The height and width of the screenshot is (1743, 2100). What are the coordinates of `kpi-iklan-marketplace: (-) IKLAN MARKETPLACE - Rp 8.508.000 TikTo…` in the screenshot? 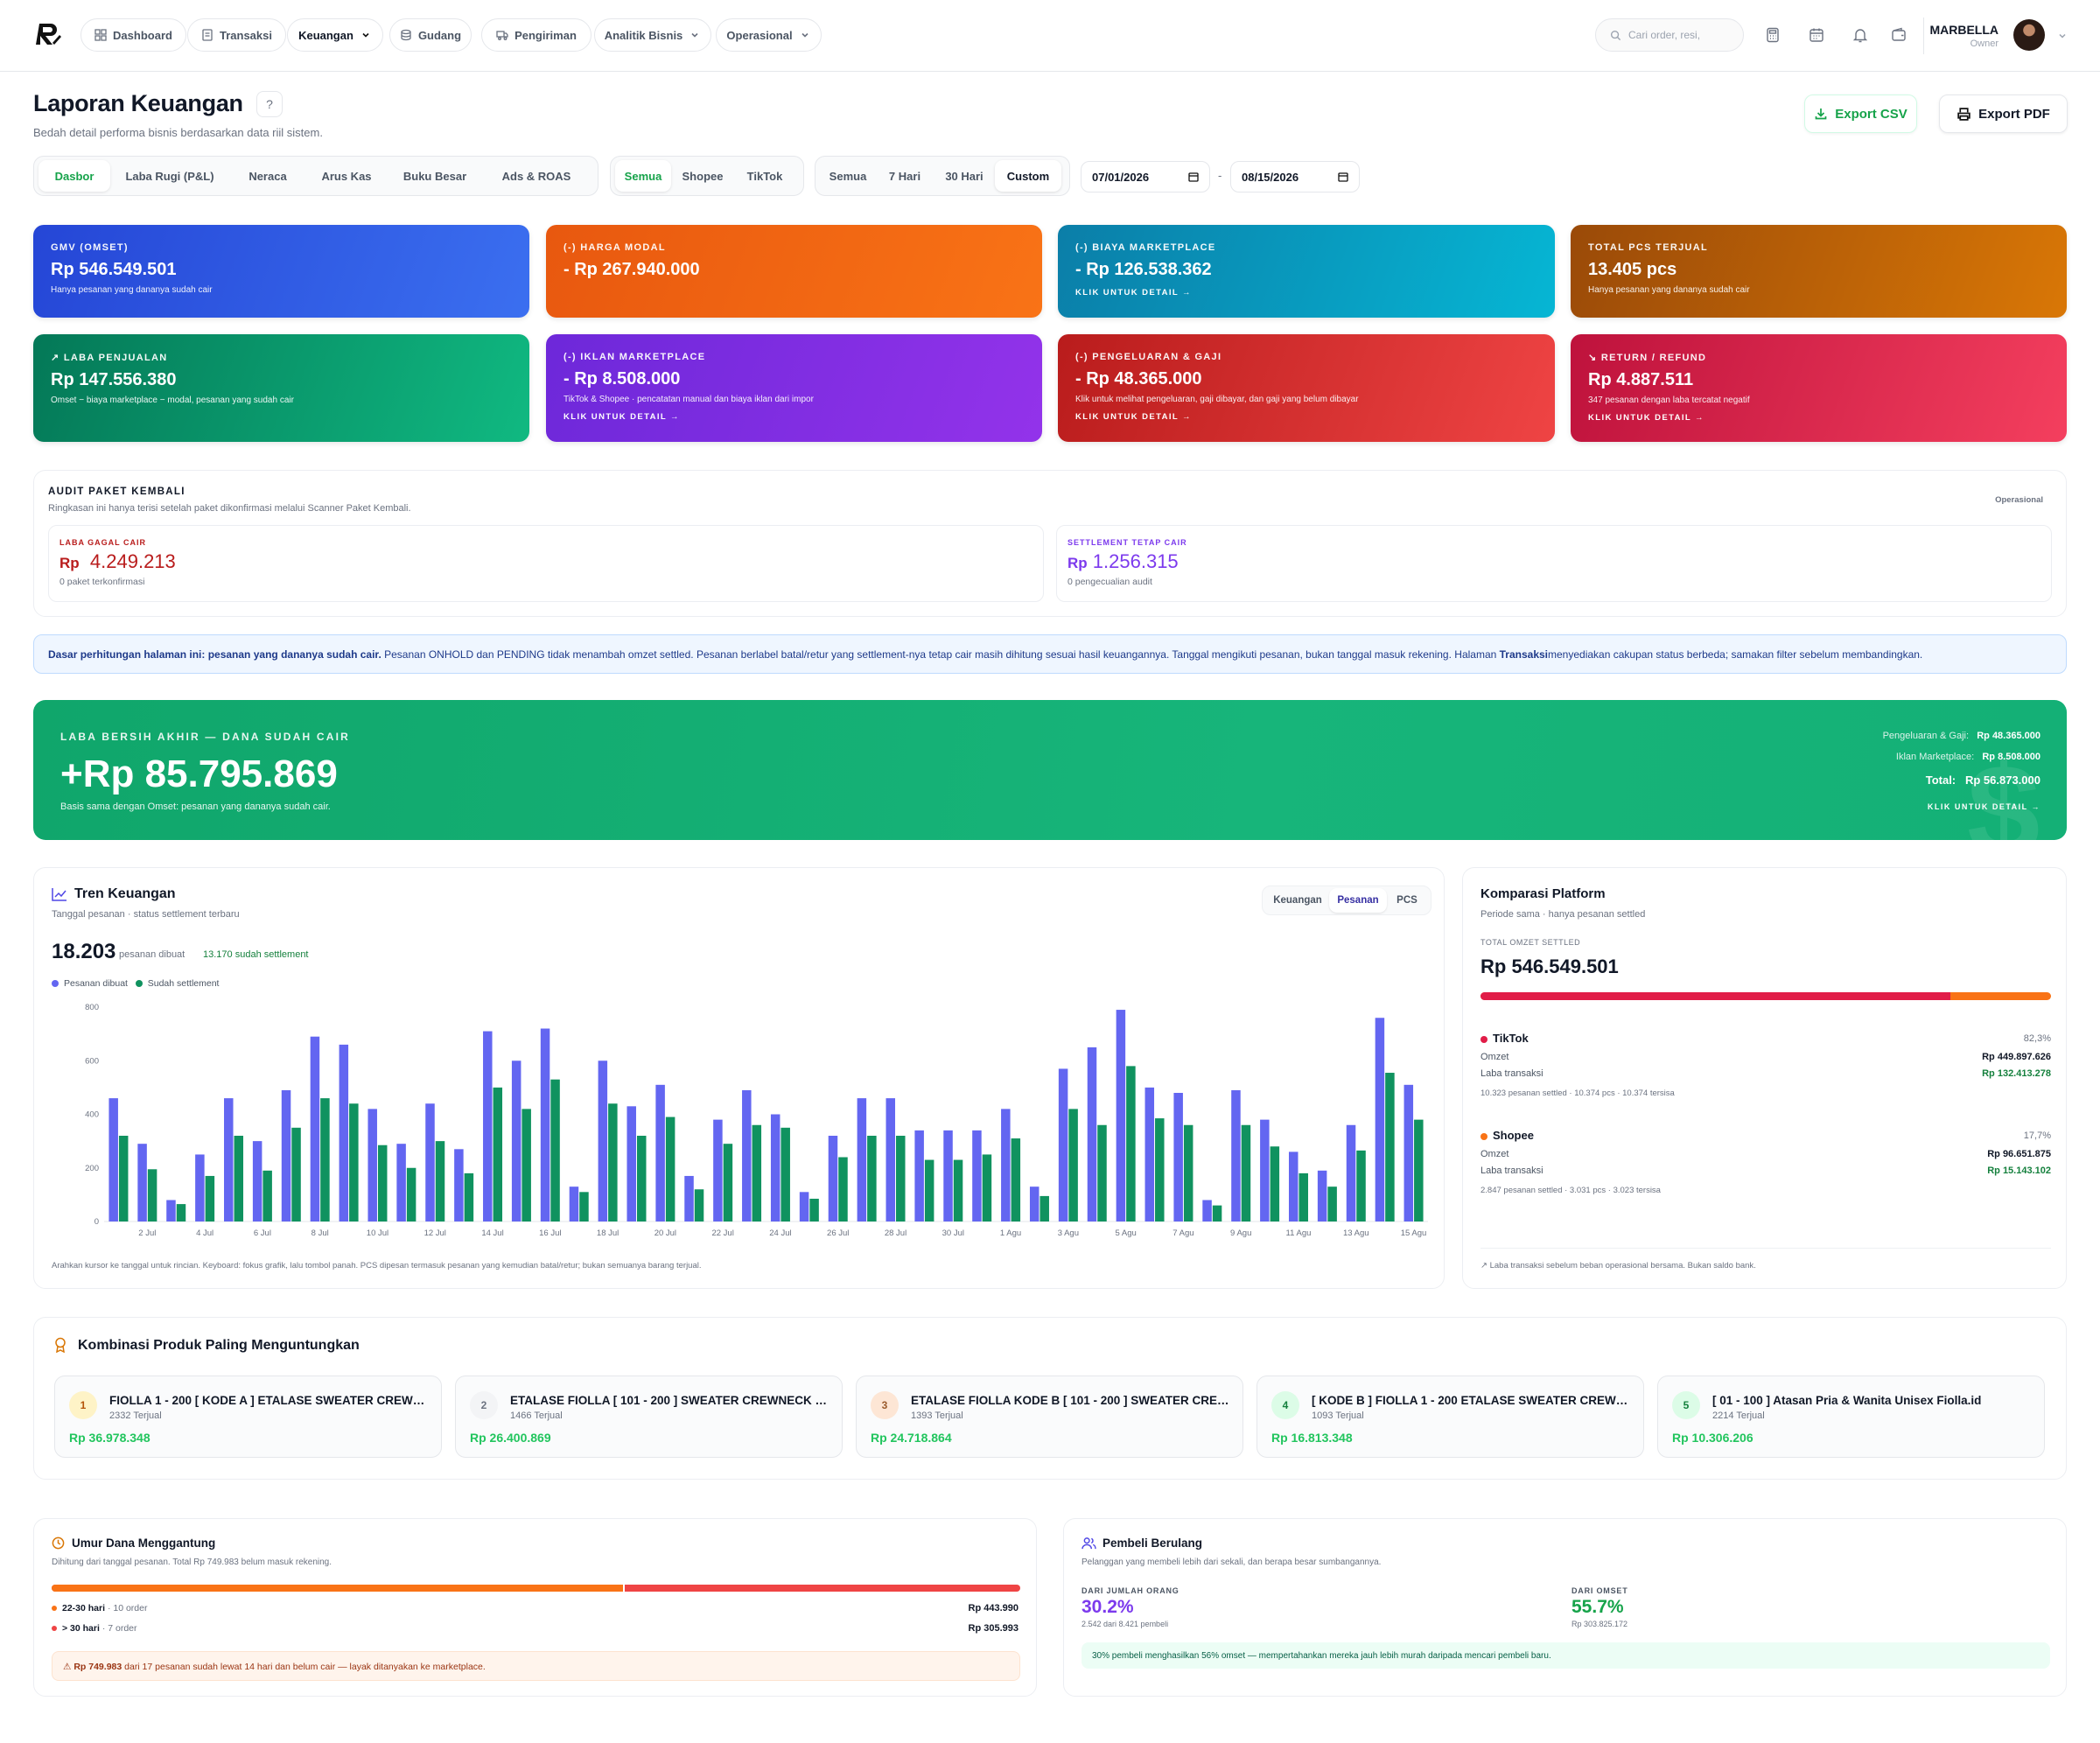 It's located at (794, 388).